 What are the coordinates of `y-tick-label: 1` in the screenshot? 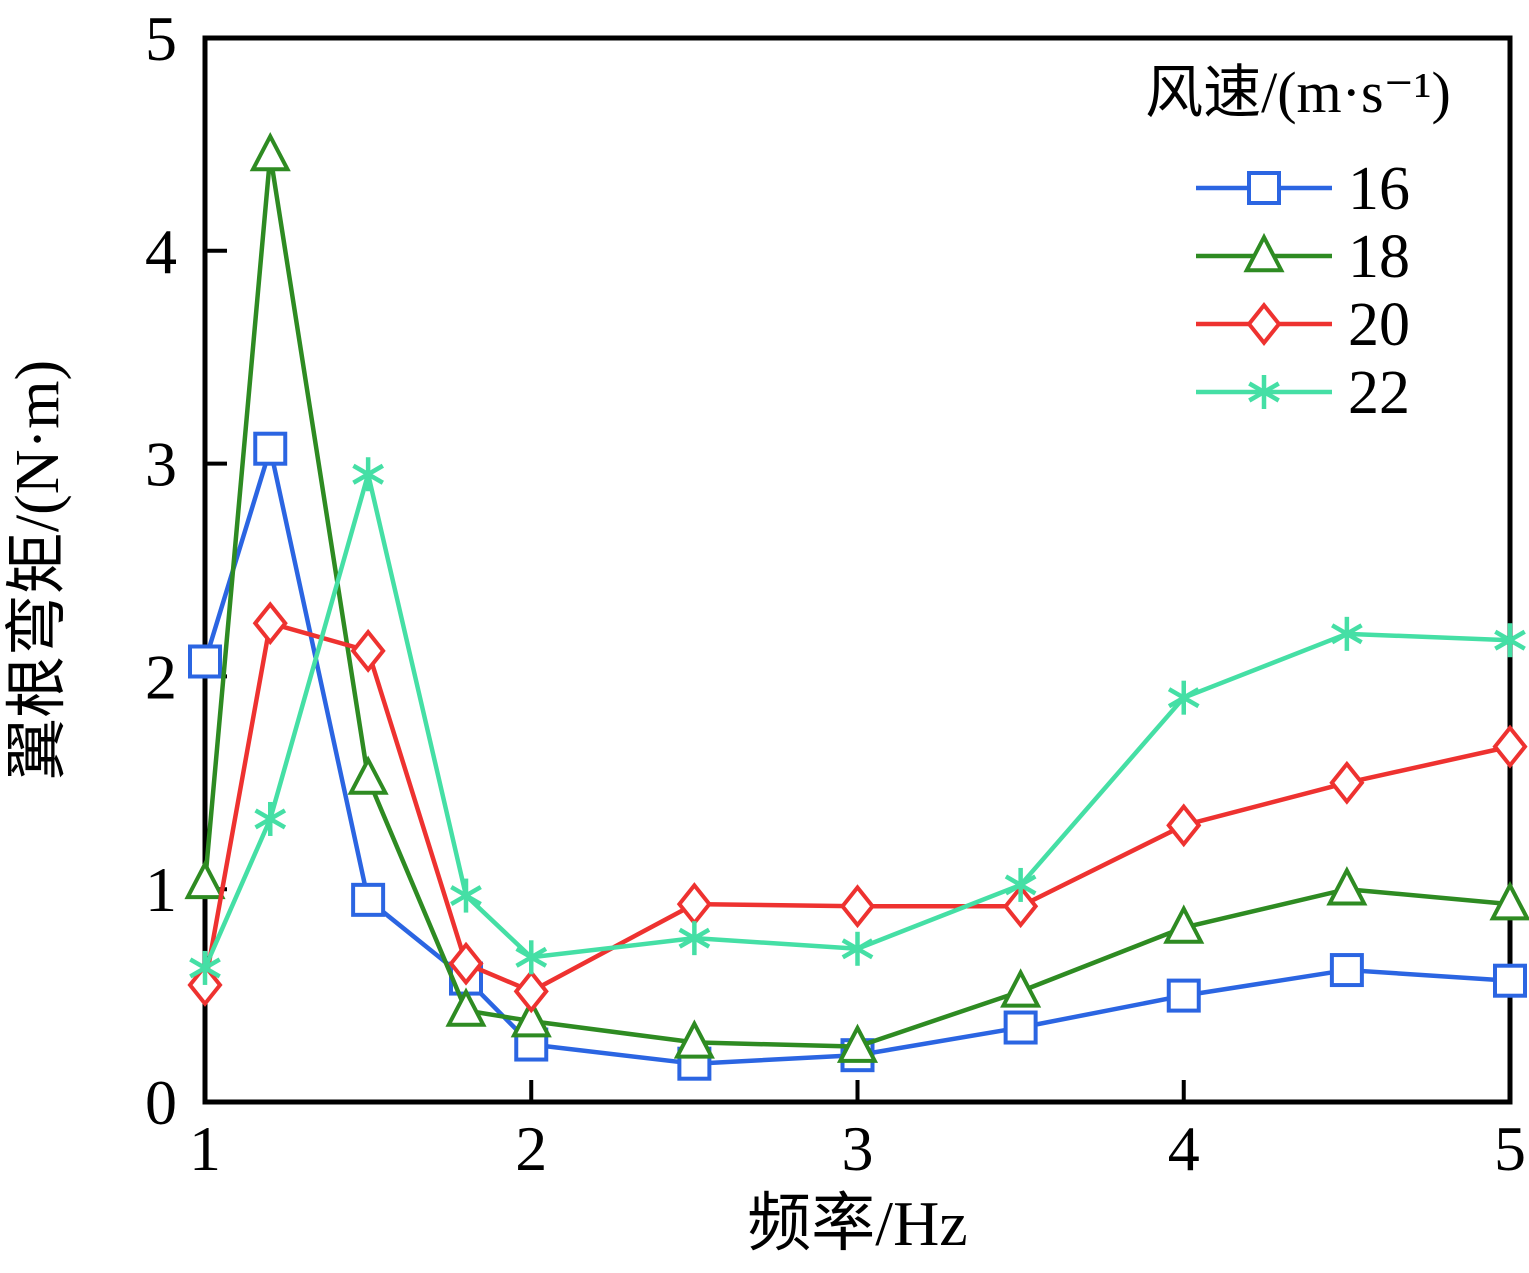 It's located at (161, 889).